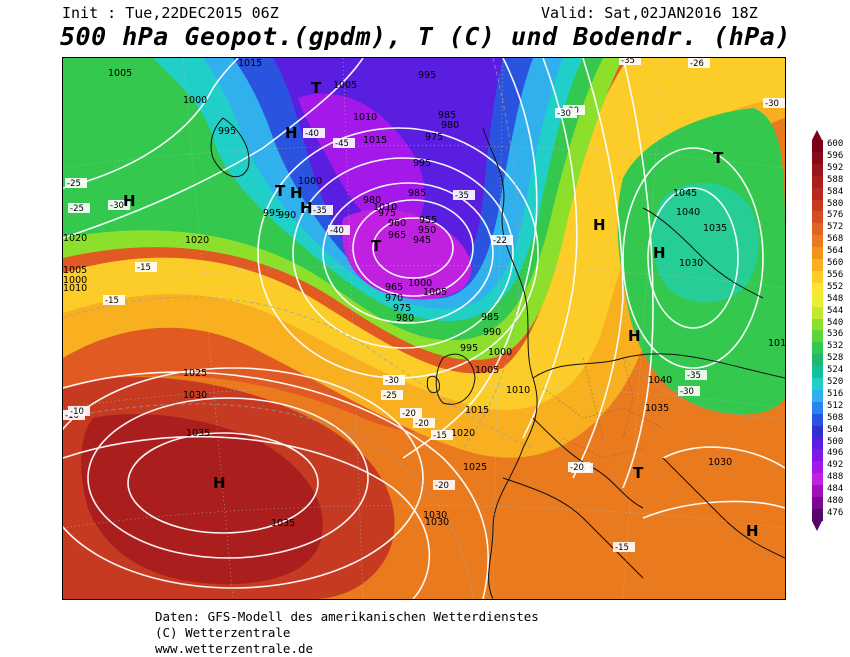 Image resolution: width=850 pixels, height=657 pixels. I want to click on legend-label: 500, so click(835, 441).